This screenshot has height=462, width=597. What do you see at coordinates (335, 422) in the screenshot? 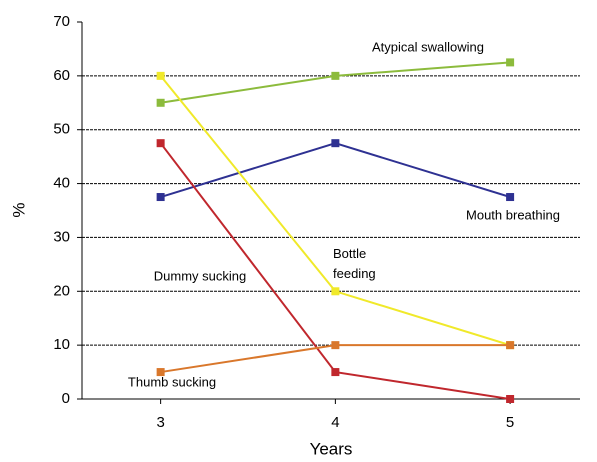
I see `x-tick-label: 4` at bounding box center [335, 422].